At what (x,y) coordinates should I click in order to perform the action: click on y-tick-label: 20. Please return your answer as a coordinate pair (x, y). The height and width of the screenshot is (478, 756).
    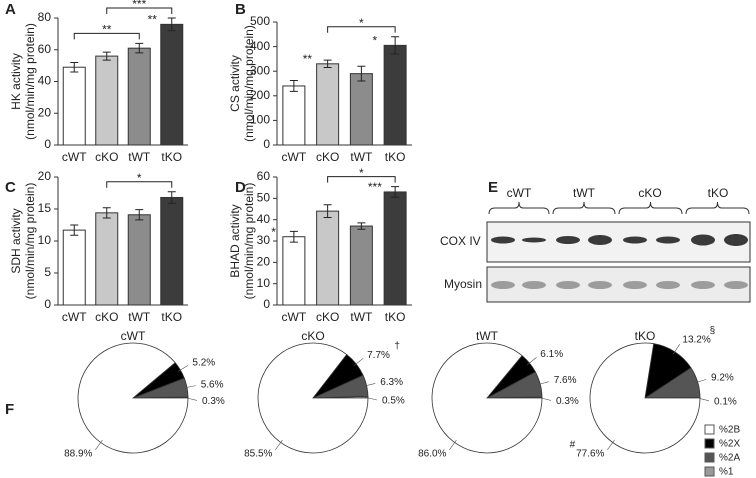
    Looking at the image, I should click on (45, 112).